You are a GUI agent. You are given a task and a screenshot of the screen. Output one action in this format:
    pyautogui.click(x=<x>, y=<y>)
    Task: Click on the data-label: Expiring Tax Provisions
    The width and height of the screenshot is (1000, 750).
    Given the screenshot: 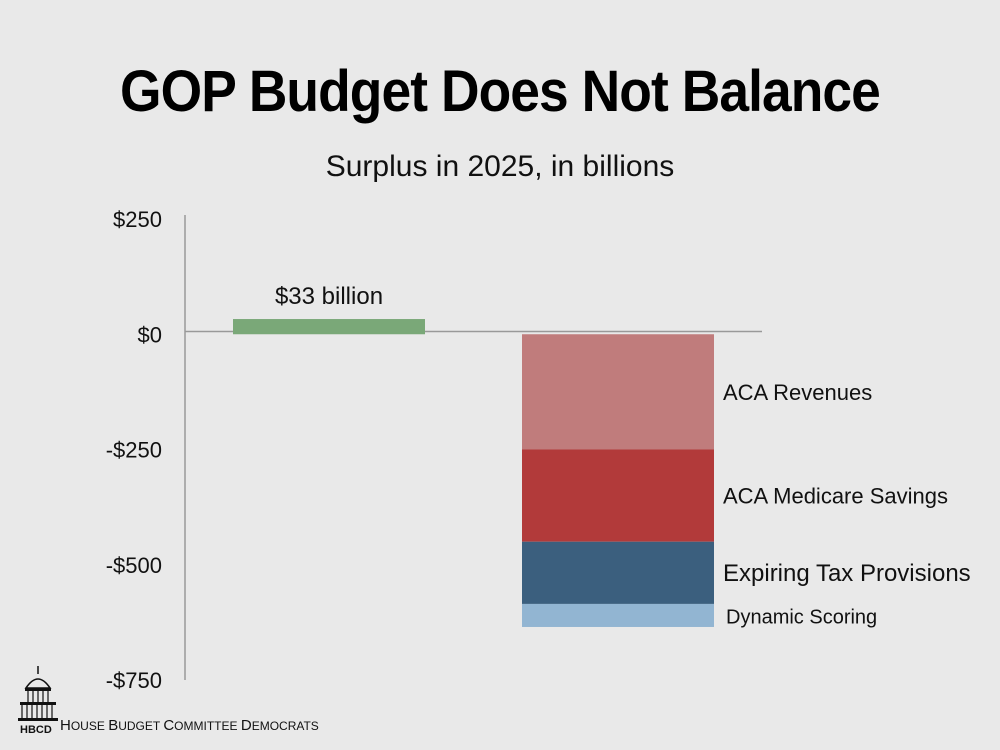 What is the action you would take?
    pyautogui.click(x=847, y=573)
    